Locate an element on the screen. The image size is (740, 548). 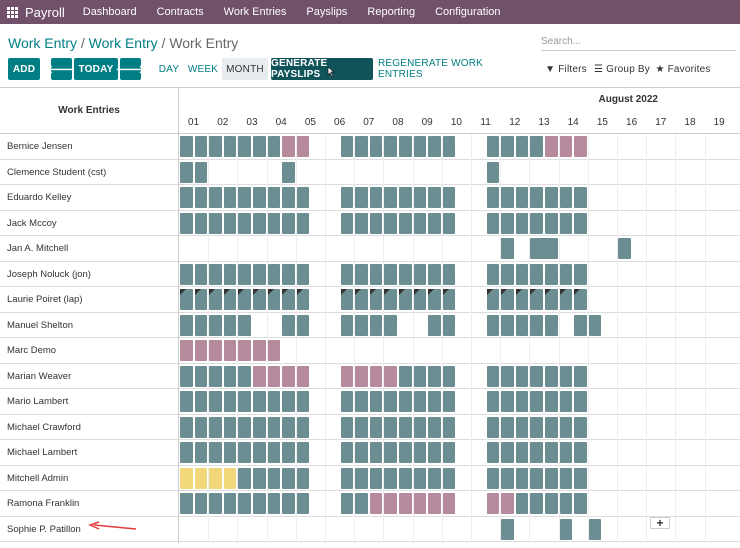
gantt-row: Bernice Jensen is located at coordinates (370, 147).